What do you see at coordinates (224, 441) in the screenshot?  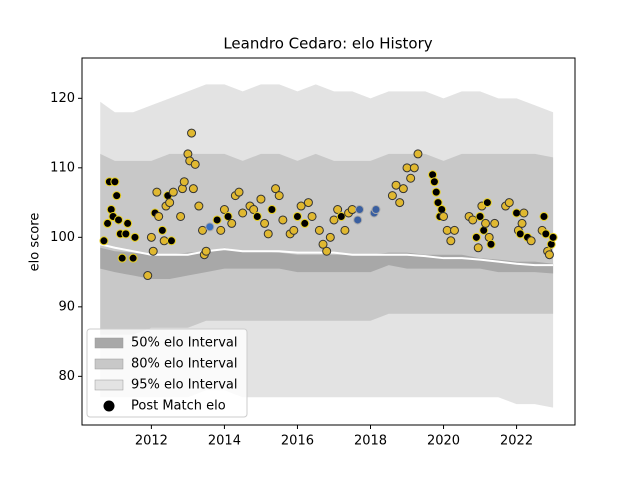 I see `x-tick-label: 2014` at bounding box center [224, 441].